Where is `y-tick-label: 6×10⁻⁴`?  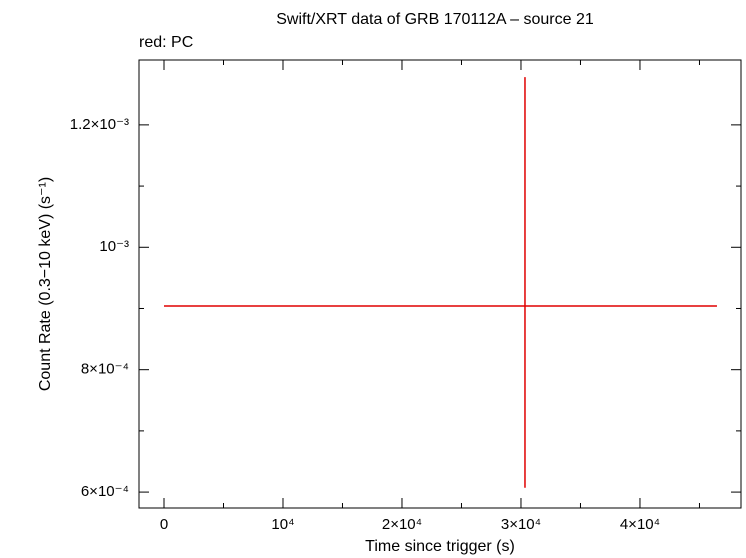 y-tick-label: 6×10⁻⁴ is located at coordinates (105, 491).